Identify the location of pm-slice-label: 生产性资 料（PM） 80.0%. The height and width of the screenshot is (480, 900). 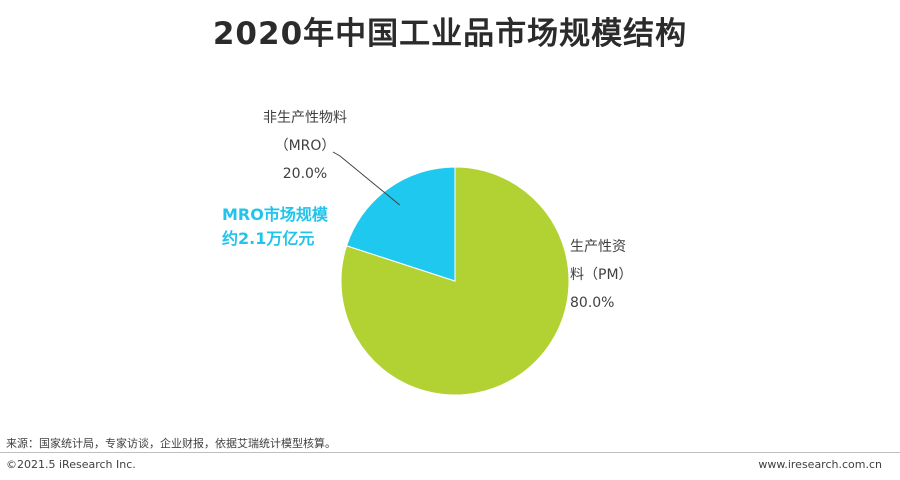
(630, 275).